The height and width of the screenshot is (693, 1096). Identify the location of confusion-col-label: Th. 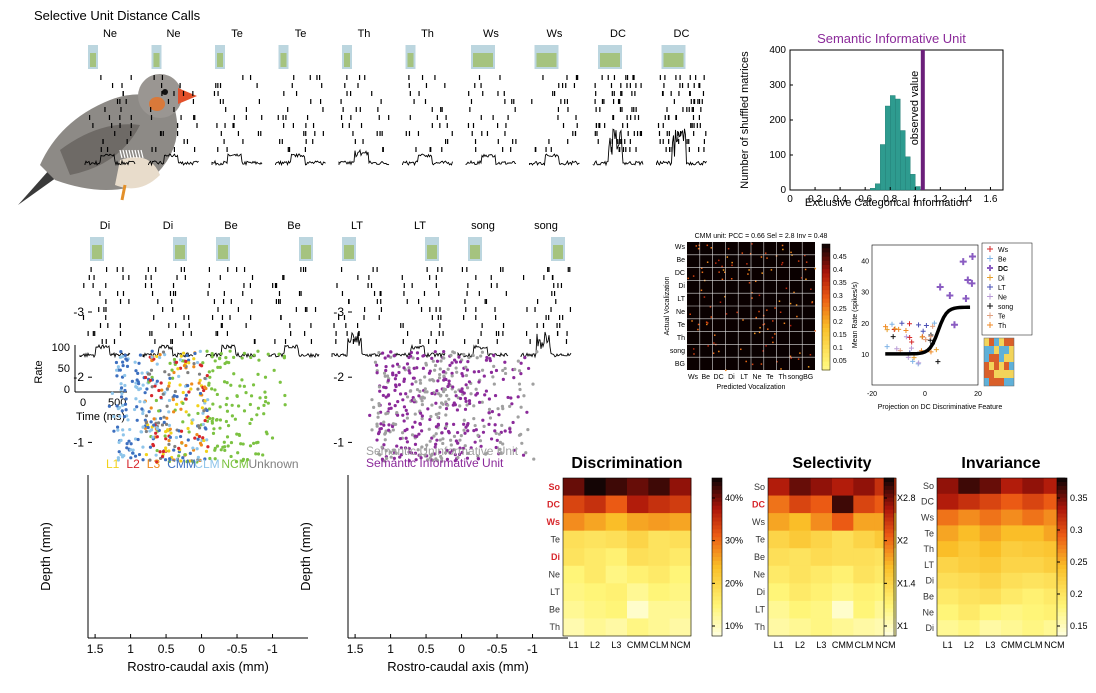
(783, 377).